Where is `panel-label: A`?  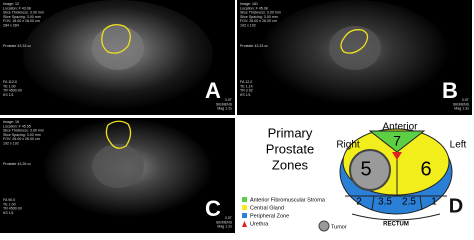
panel-label: A is located at coordinates (213, 90).